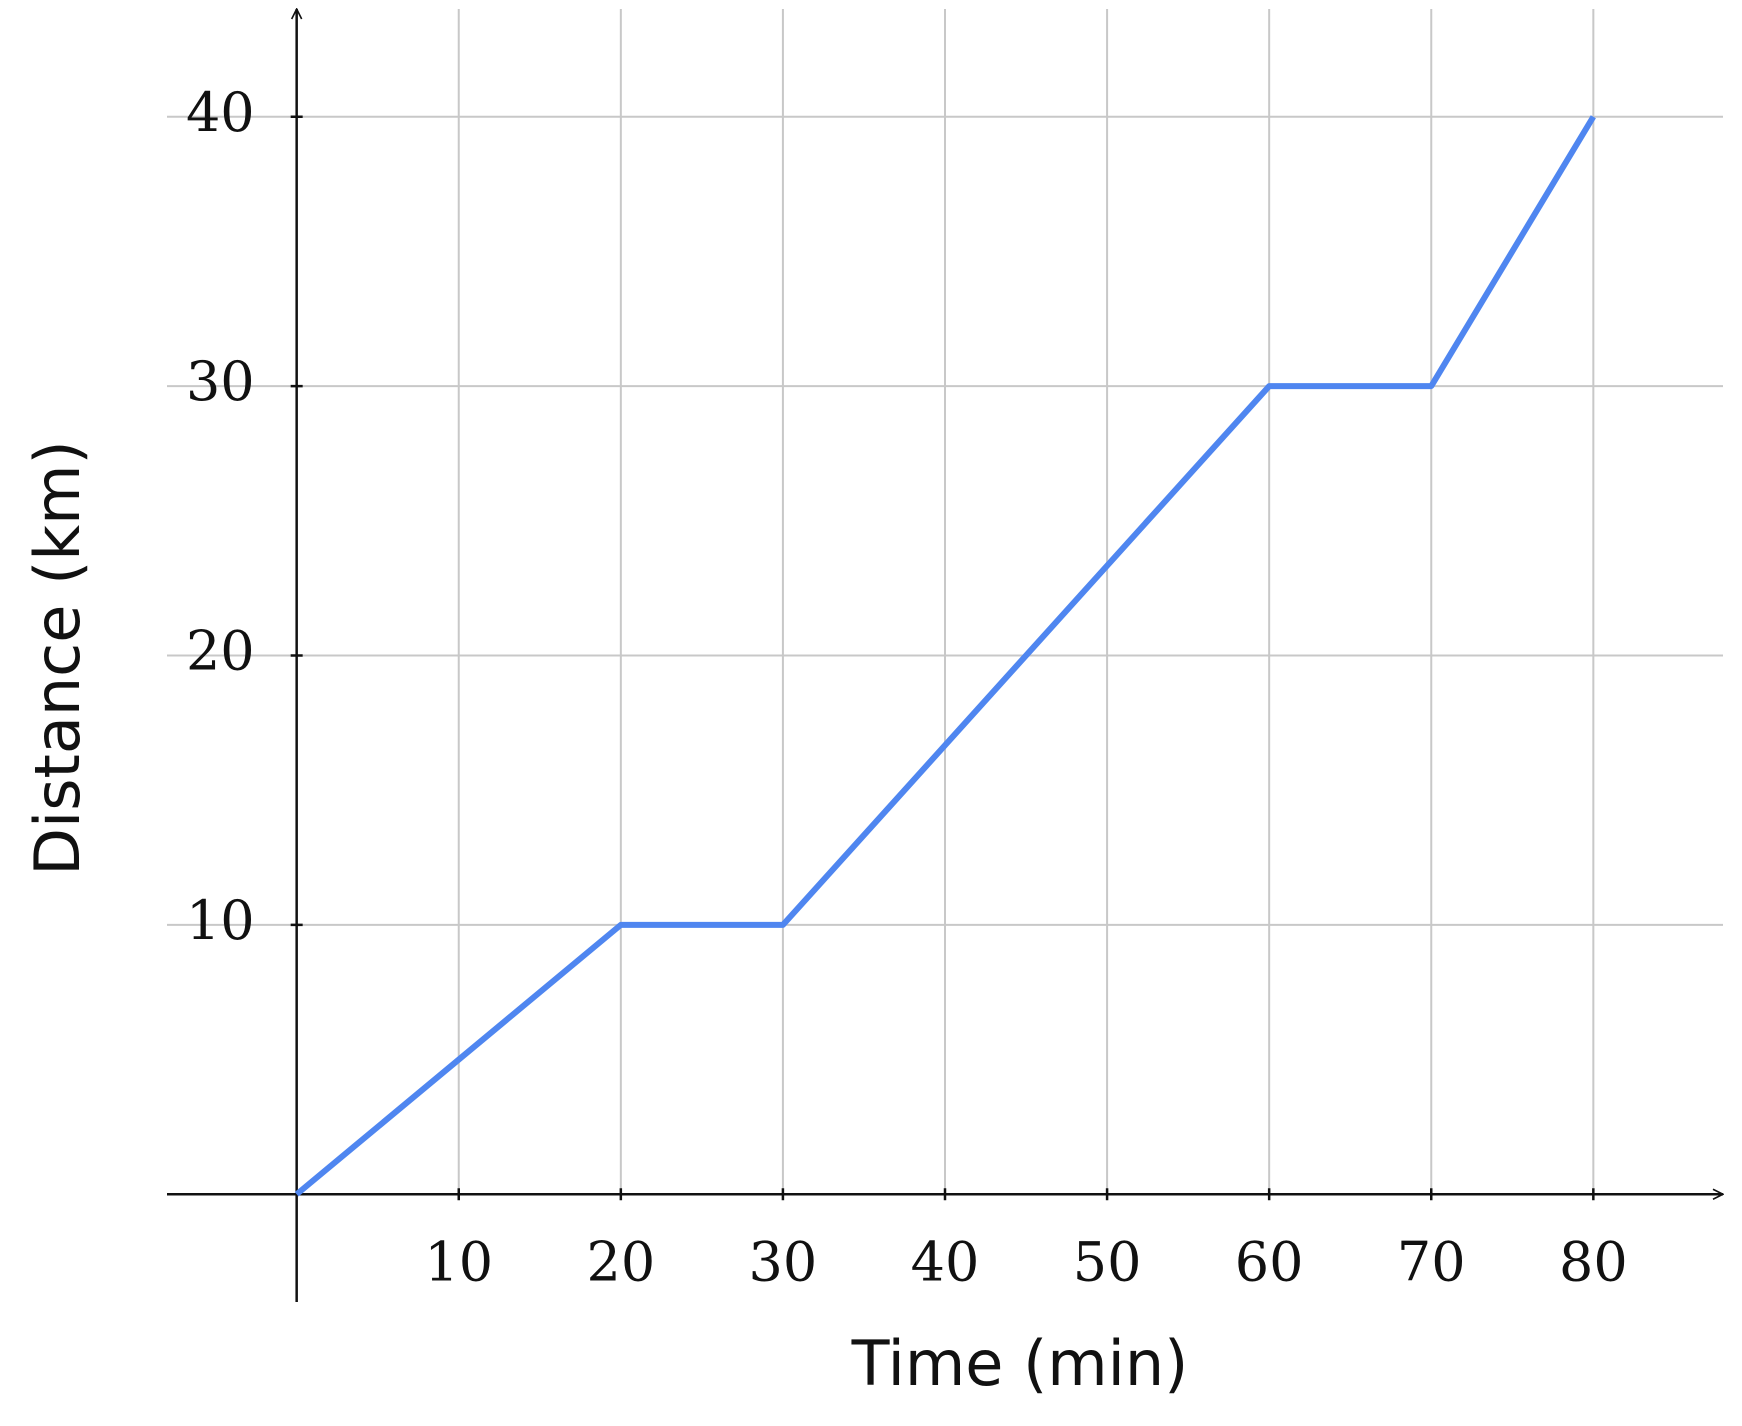 This screenshot has height=1426, width=1742. What do you see at coordinates (1020, 1363) in the screenshot?
I see `x-axis-label: Time (min)` at bounding box center [1020, 1363].